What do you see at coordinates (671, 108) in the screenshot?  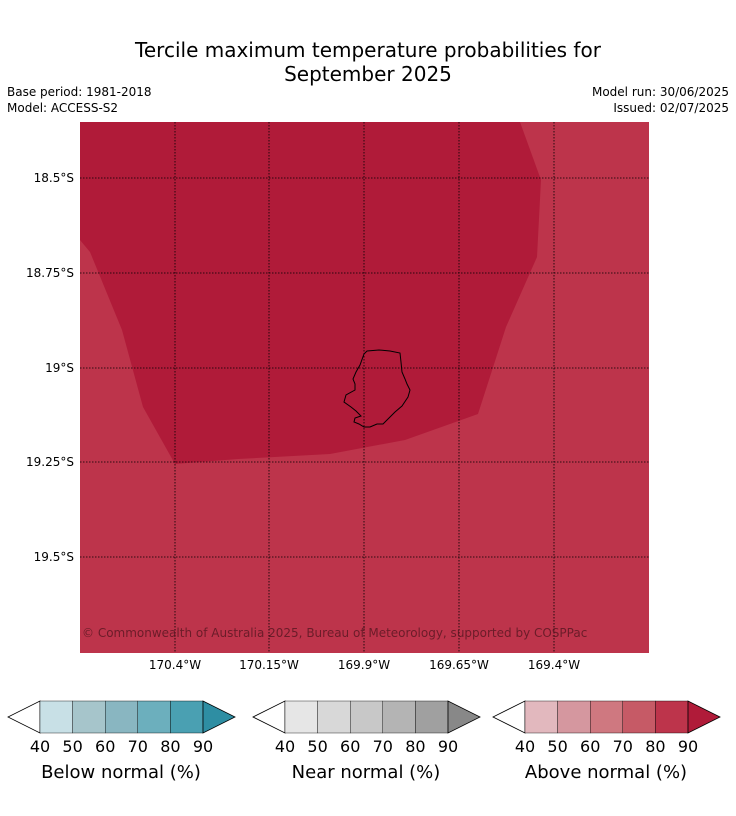 I see `issued-date: Issued: 02/07/2025` at bounding box center [671, 108].